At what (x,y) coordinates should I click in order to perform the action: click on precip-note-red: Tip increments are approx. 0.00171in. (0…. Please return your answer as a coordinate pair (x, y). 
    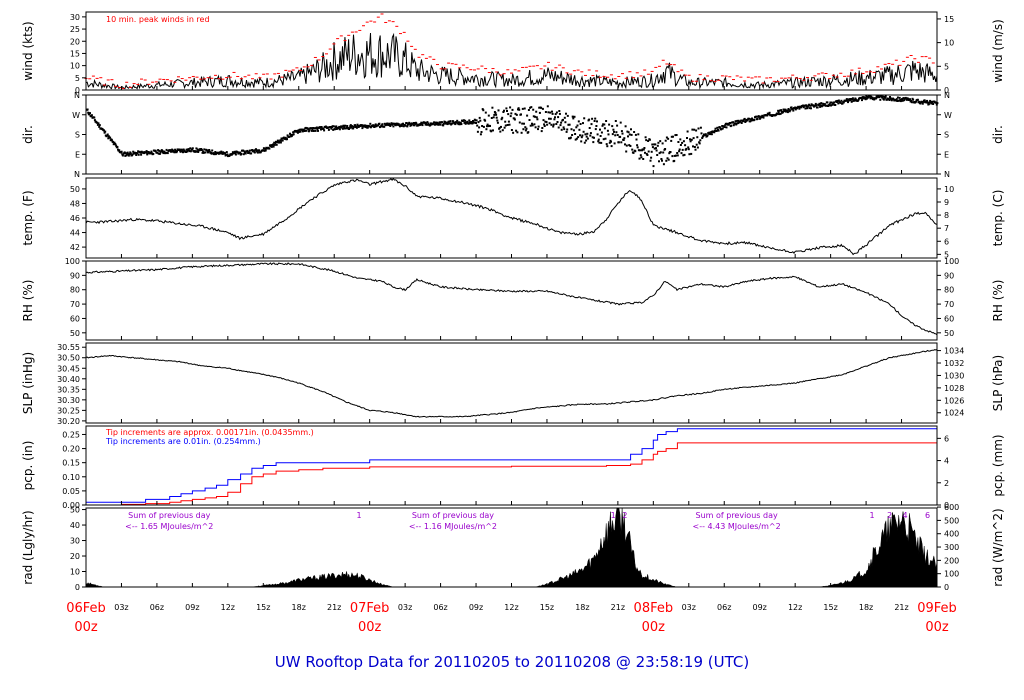
    Looking at the image, I should click on (209, 432).